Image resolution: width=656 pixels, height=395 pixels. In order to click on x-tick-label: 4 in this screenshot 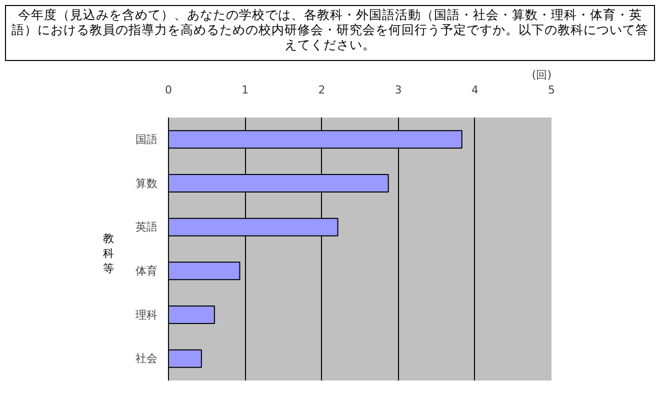, I will do `click(474, 90)`.